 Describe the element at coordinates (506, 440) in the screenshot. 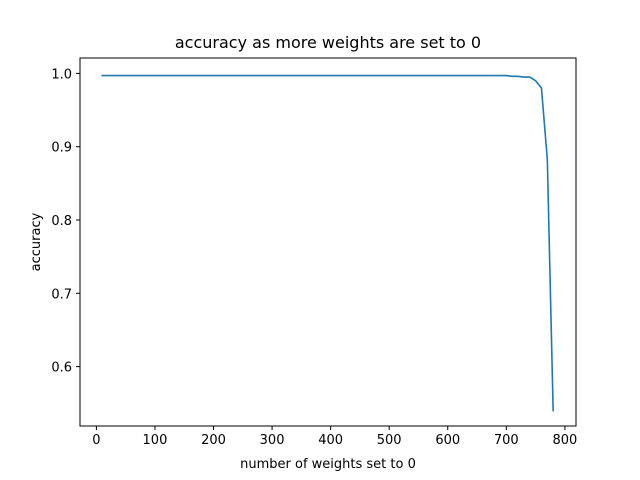

I see `x-tick-label: 700` at that location.